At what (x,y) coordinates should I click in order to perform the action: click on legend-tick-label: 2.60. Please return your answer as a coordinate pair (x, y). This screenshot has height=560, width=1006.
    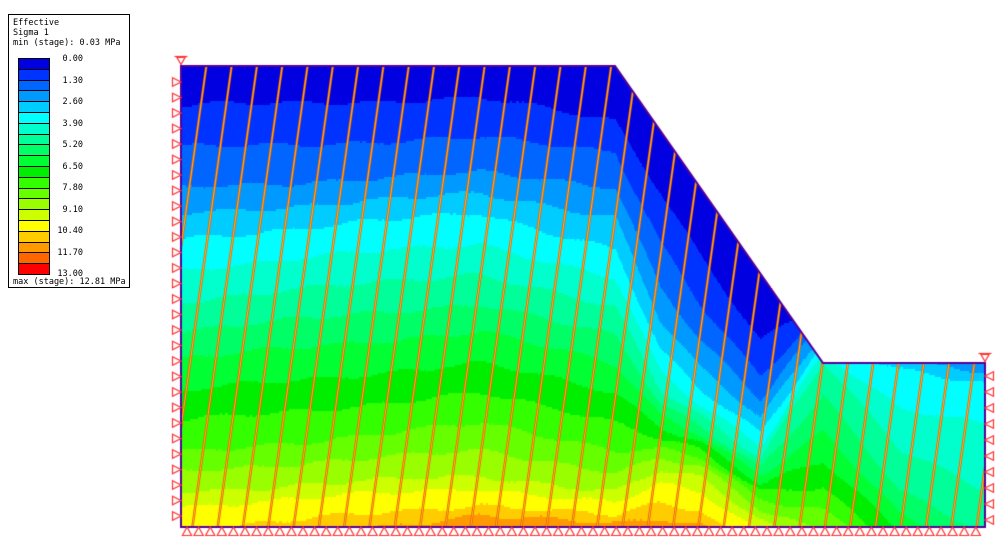
    Looking at the image, I should click on (72, 102).